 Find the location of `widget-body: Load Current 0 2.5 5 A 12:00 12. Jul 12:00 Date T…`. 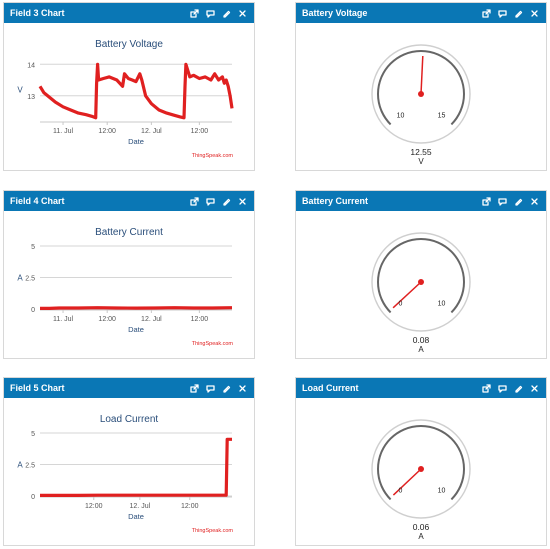

widget-body: Load Current 0 2.5 5 A 12:00 12. Jul 12:00 Date T… is located at coordinates (129, 471).